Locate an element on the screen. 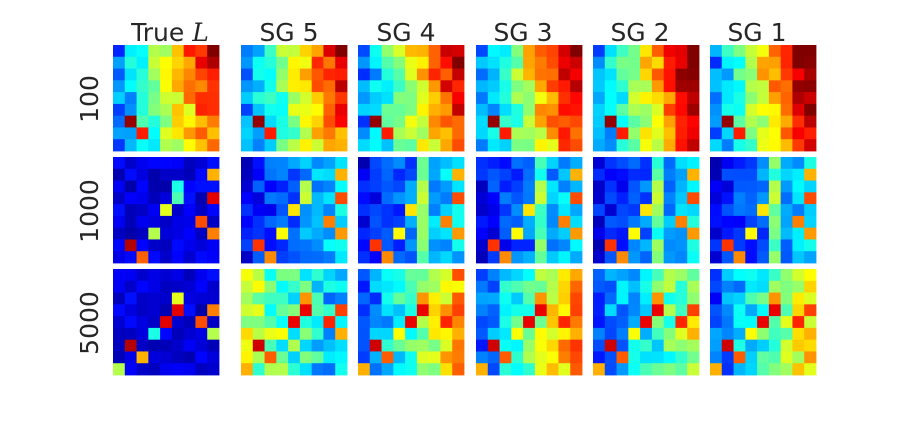  panel-sg5-r1000 is located at coordinates (294, 210).